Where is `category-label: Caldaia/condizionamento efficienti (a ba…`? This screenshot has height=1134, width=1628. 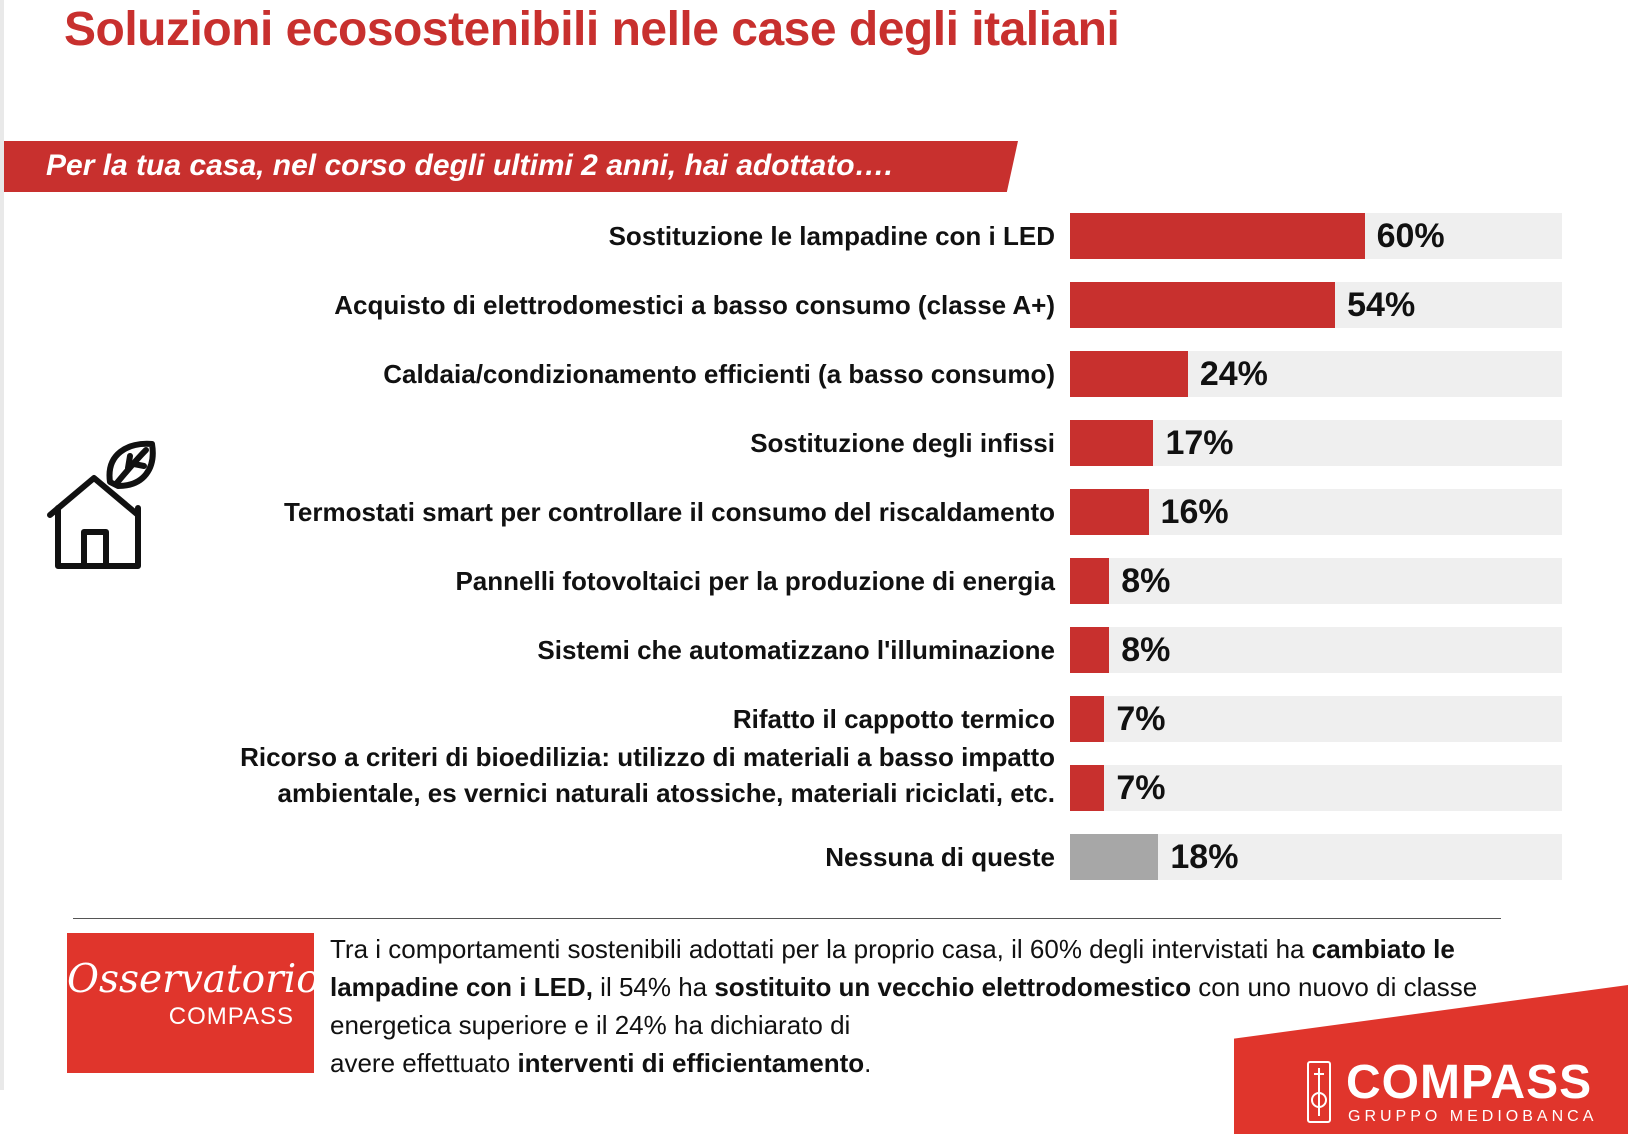 category-label: Caldaia/condizionamento efficienti (a ba… is located at coordinates (719, 374).